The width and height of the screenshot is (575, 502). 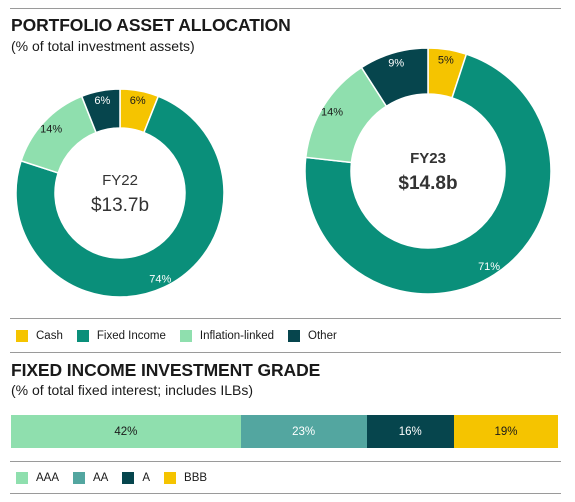 What do you see at coordinates (160, 280) in the screenshot?
I see `donut-value-label: 74%` at bounding box center [160, 280].